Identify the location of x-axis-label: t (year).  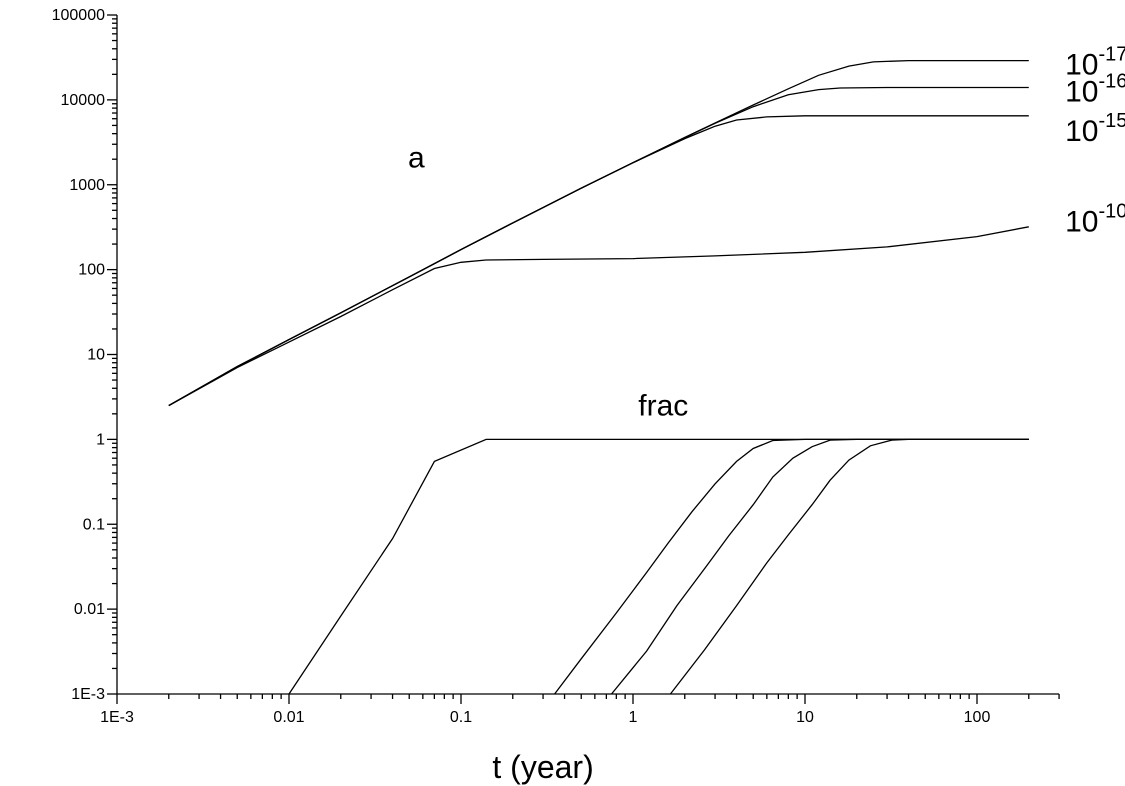
(542, 767).